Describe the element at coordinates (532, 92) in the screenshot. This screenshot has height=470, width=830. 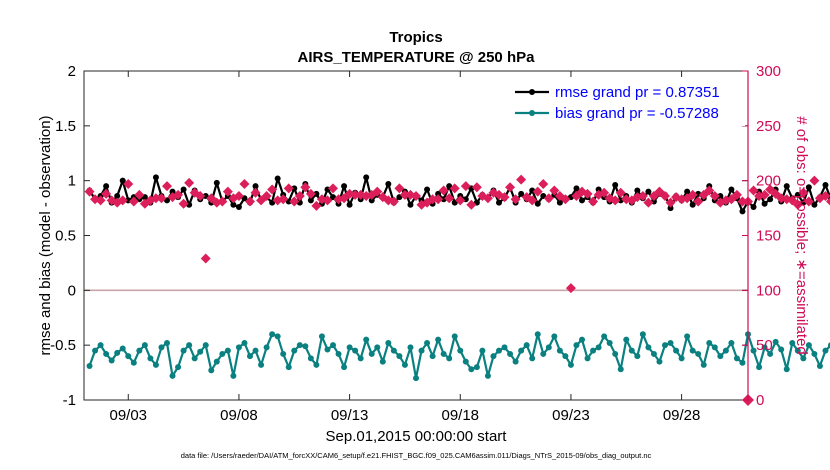
I see `legend-marker` at that location.